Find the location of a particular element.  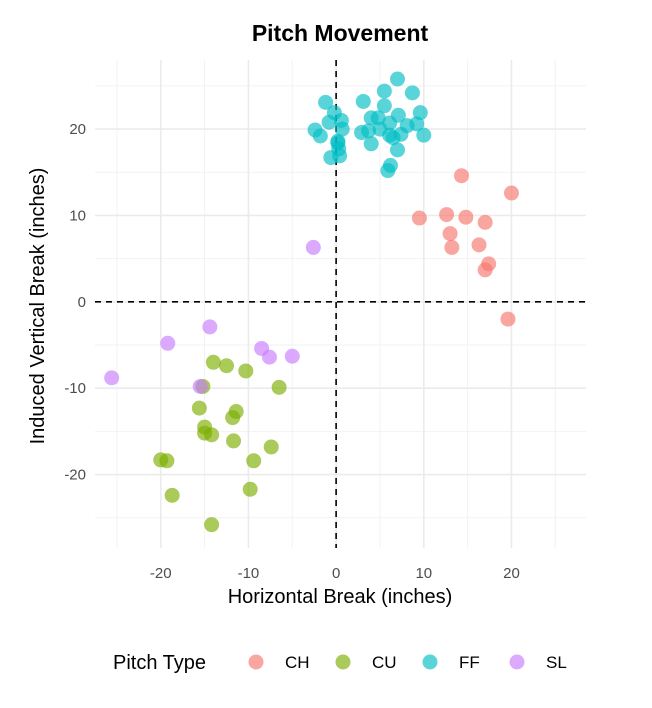

x-tick-label: 0 is located at coordinates (336, 573).